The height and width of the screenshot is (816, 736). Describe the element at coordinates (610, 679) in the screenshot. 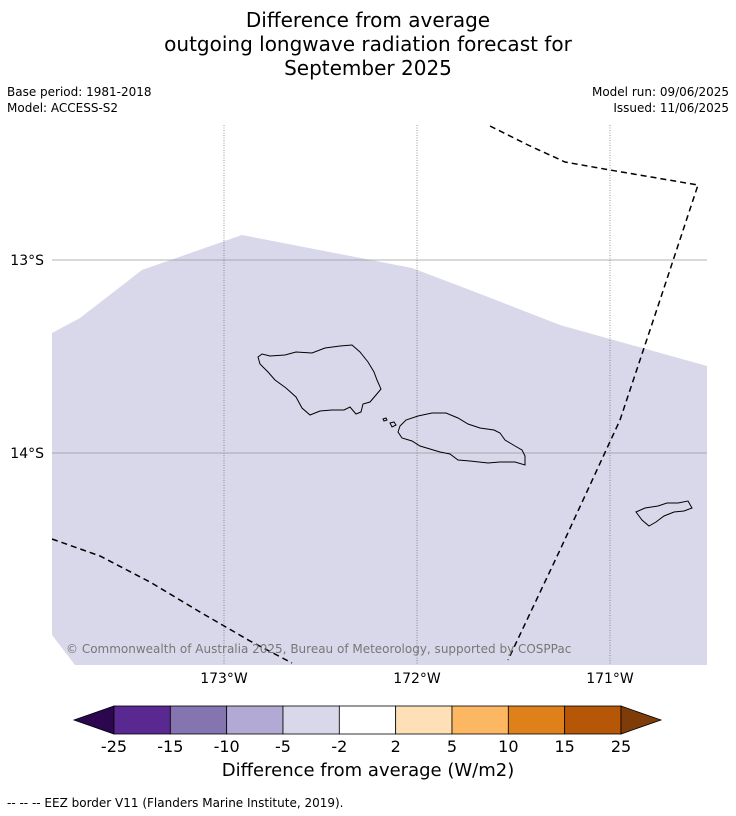

I see `lon-tick-171w: 171°W` at that location.